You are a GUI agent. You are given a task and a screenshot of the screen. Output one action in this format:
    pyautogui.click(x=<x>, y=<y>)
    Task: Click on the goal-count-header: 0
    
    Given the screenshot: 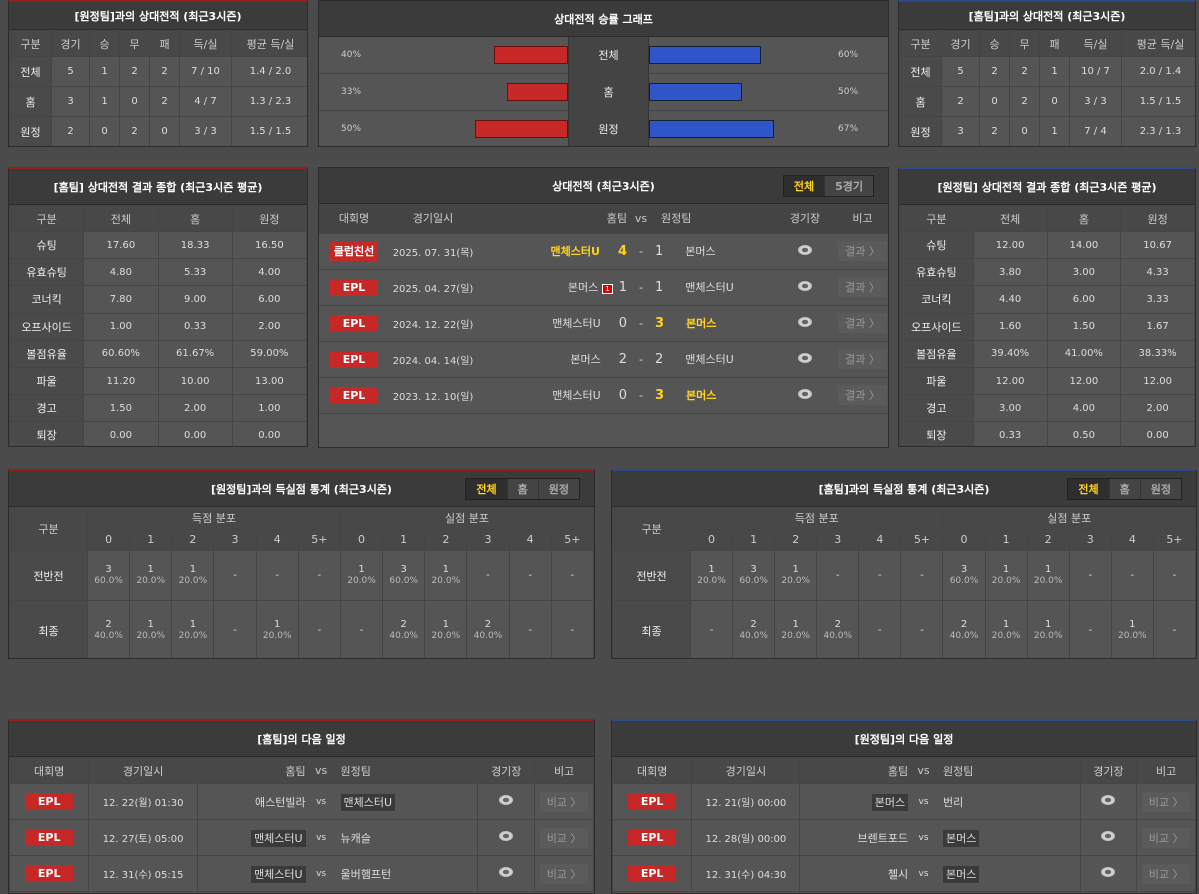 What is the action you would take?
    pyautogui.click(x=108, y=539)
    